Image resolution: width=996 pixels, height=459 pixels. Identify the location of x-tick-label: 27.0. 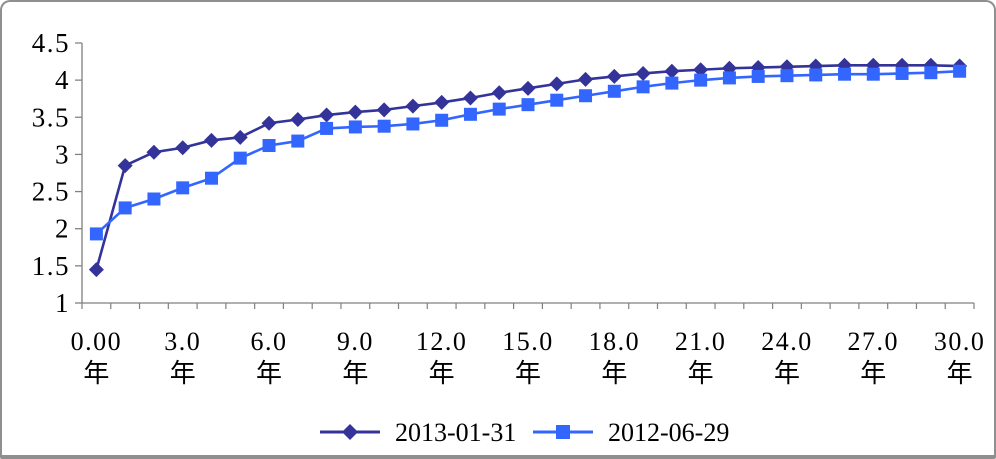
(874, 341).